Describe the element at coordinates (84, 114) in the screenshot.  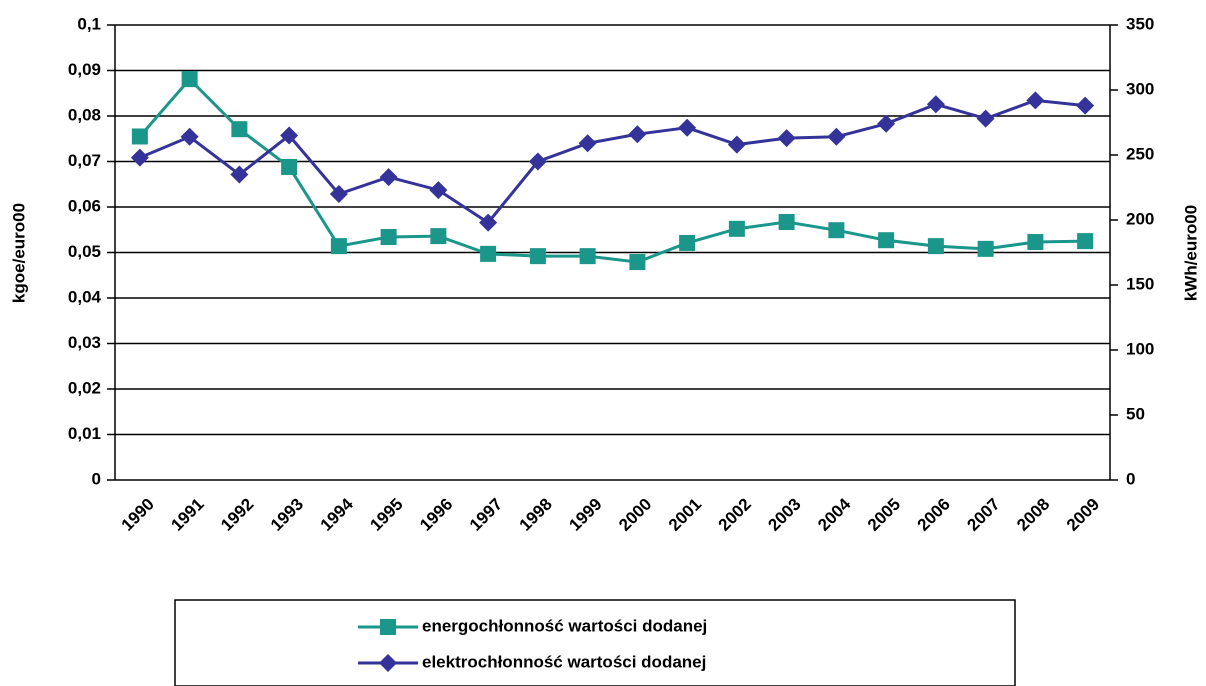
I see `y-tick-label: 0,08` at that location.